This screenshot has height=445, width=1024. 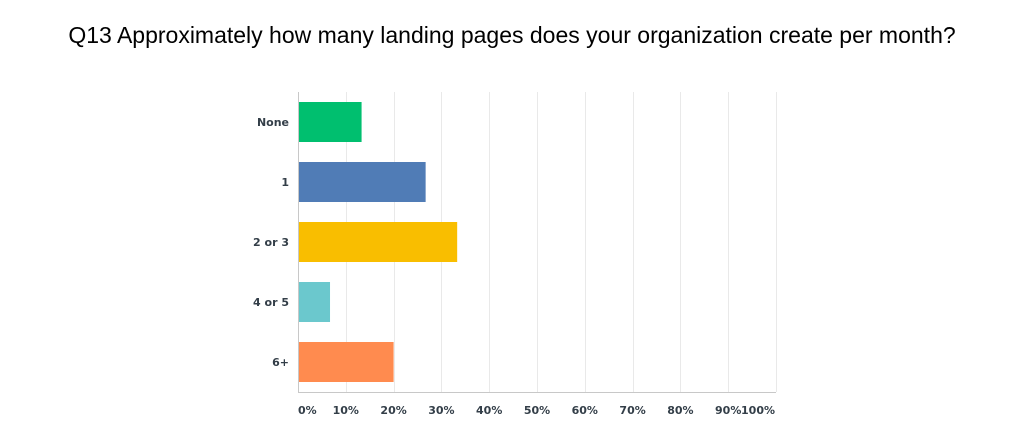 I want to click on x-tick-label: 70%, so click(x=632, y=410).